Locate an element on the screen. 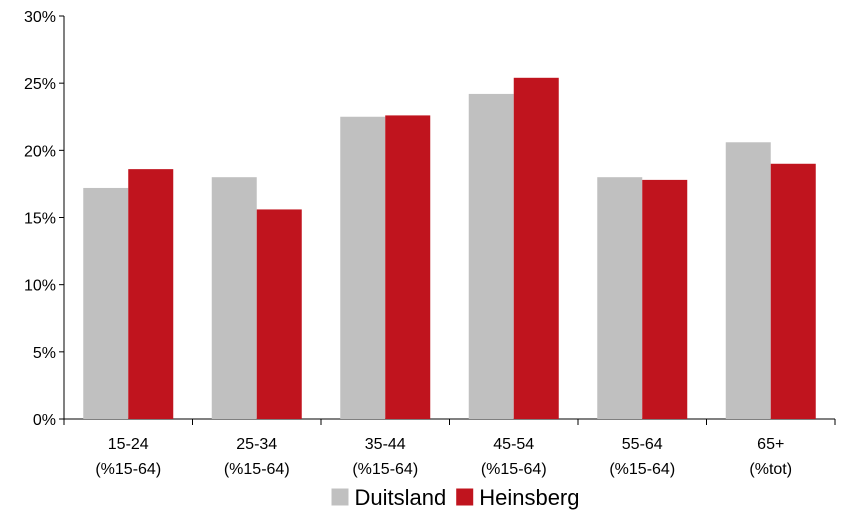 This screenshot has height=528, width=842. x-category-label: 25-34 is located at coordinates (256, 444).